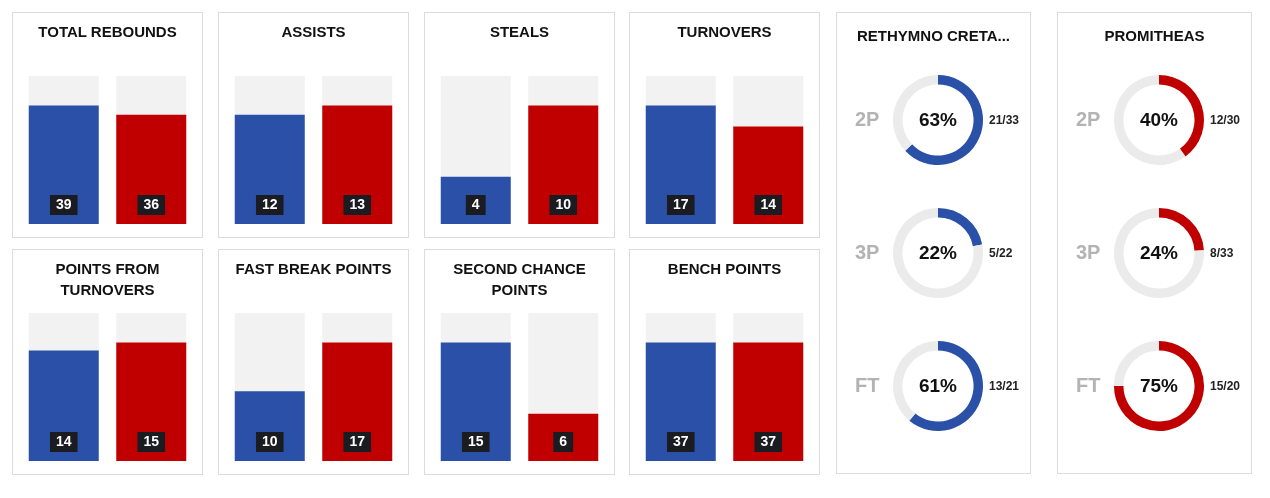  What do you see at coordinates (313, 32) in the screenshot?
I see `chart-title: ASSISTS` at bounding box center [313, 32].